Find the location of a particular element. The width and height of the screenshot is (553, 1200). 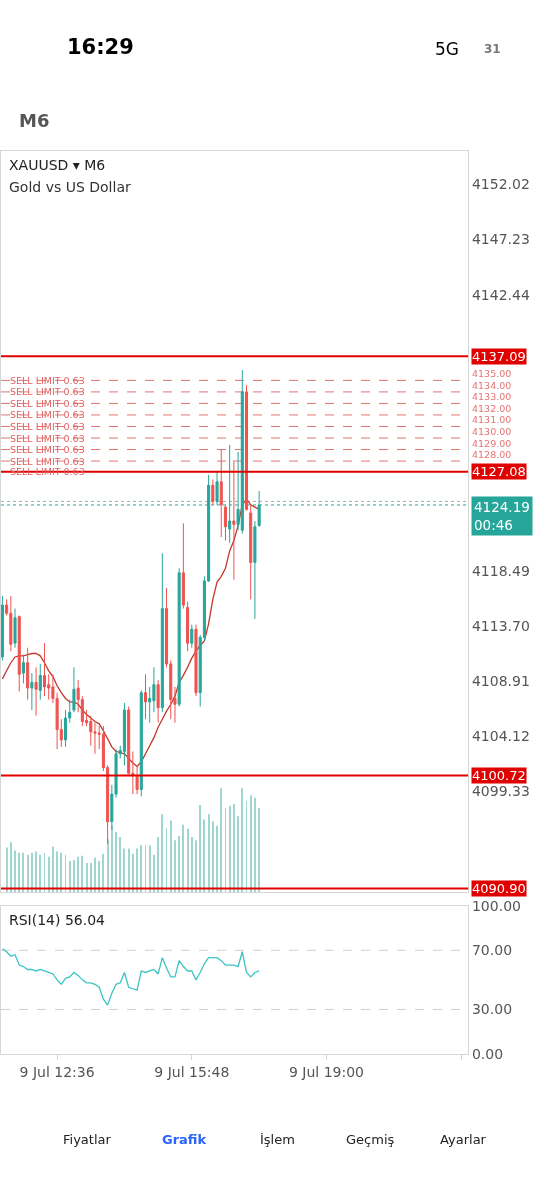

y-tick-label: 70.00 is located at coordinates (492, 950).